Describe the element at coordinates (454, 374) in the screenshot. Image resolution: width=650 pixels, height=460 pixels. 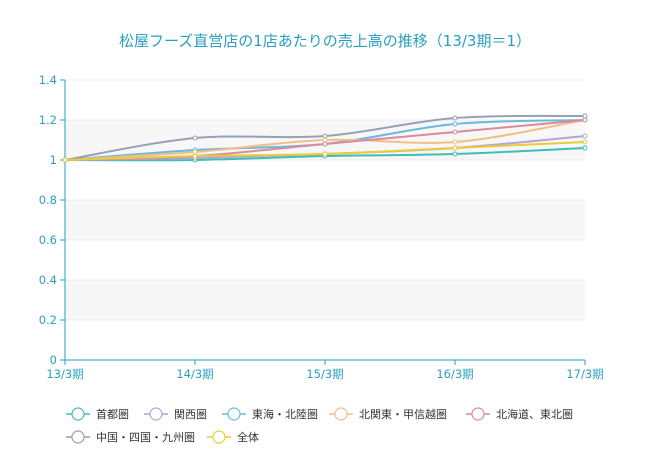
I see `x-tick-label: 16/3期` at that location.